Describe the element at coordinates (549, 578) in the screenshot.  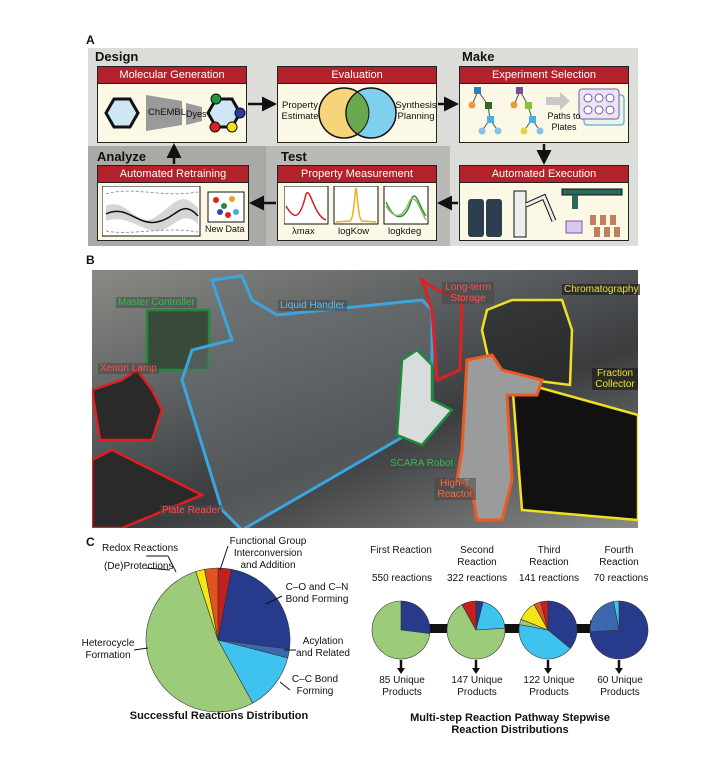
I see `step3-reactions: 141 reactions` at that location.